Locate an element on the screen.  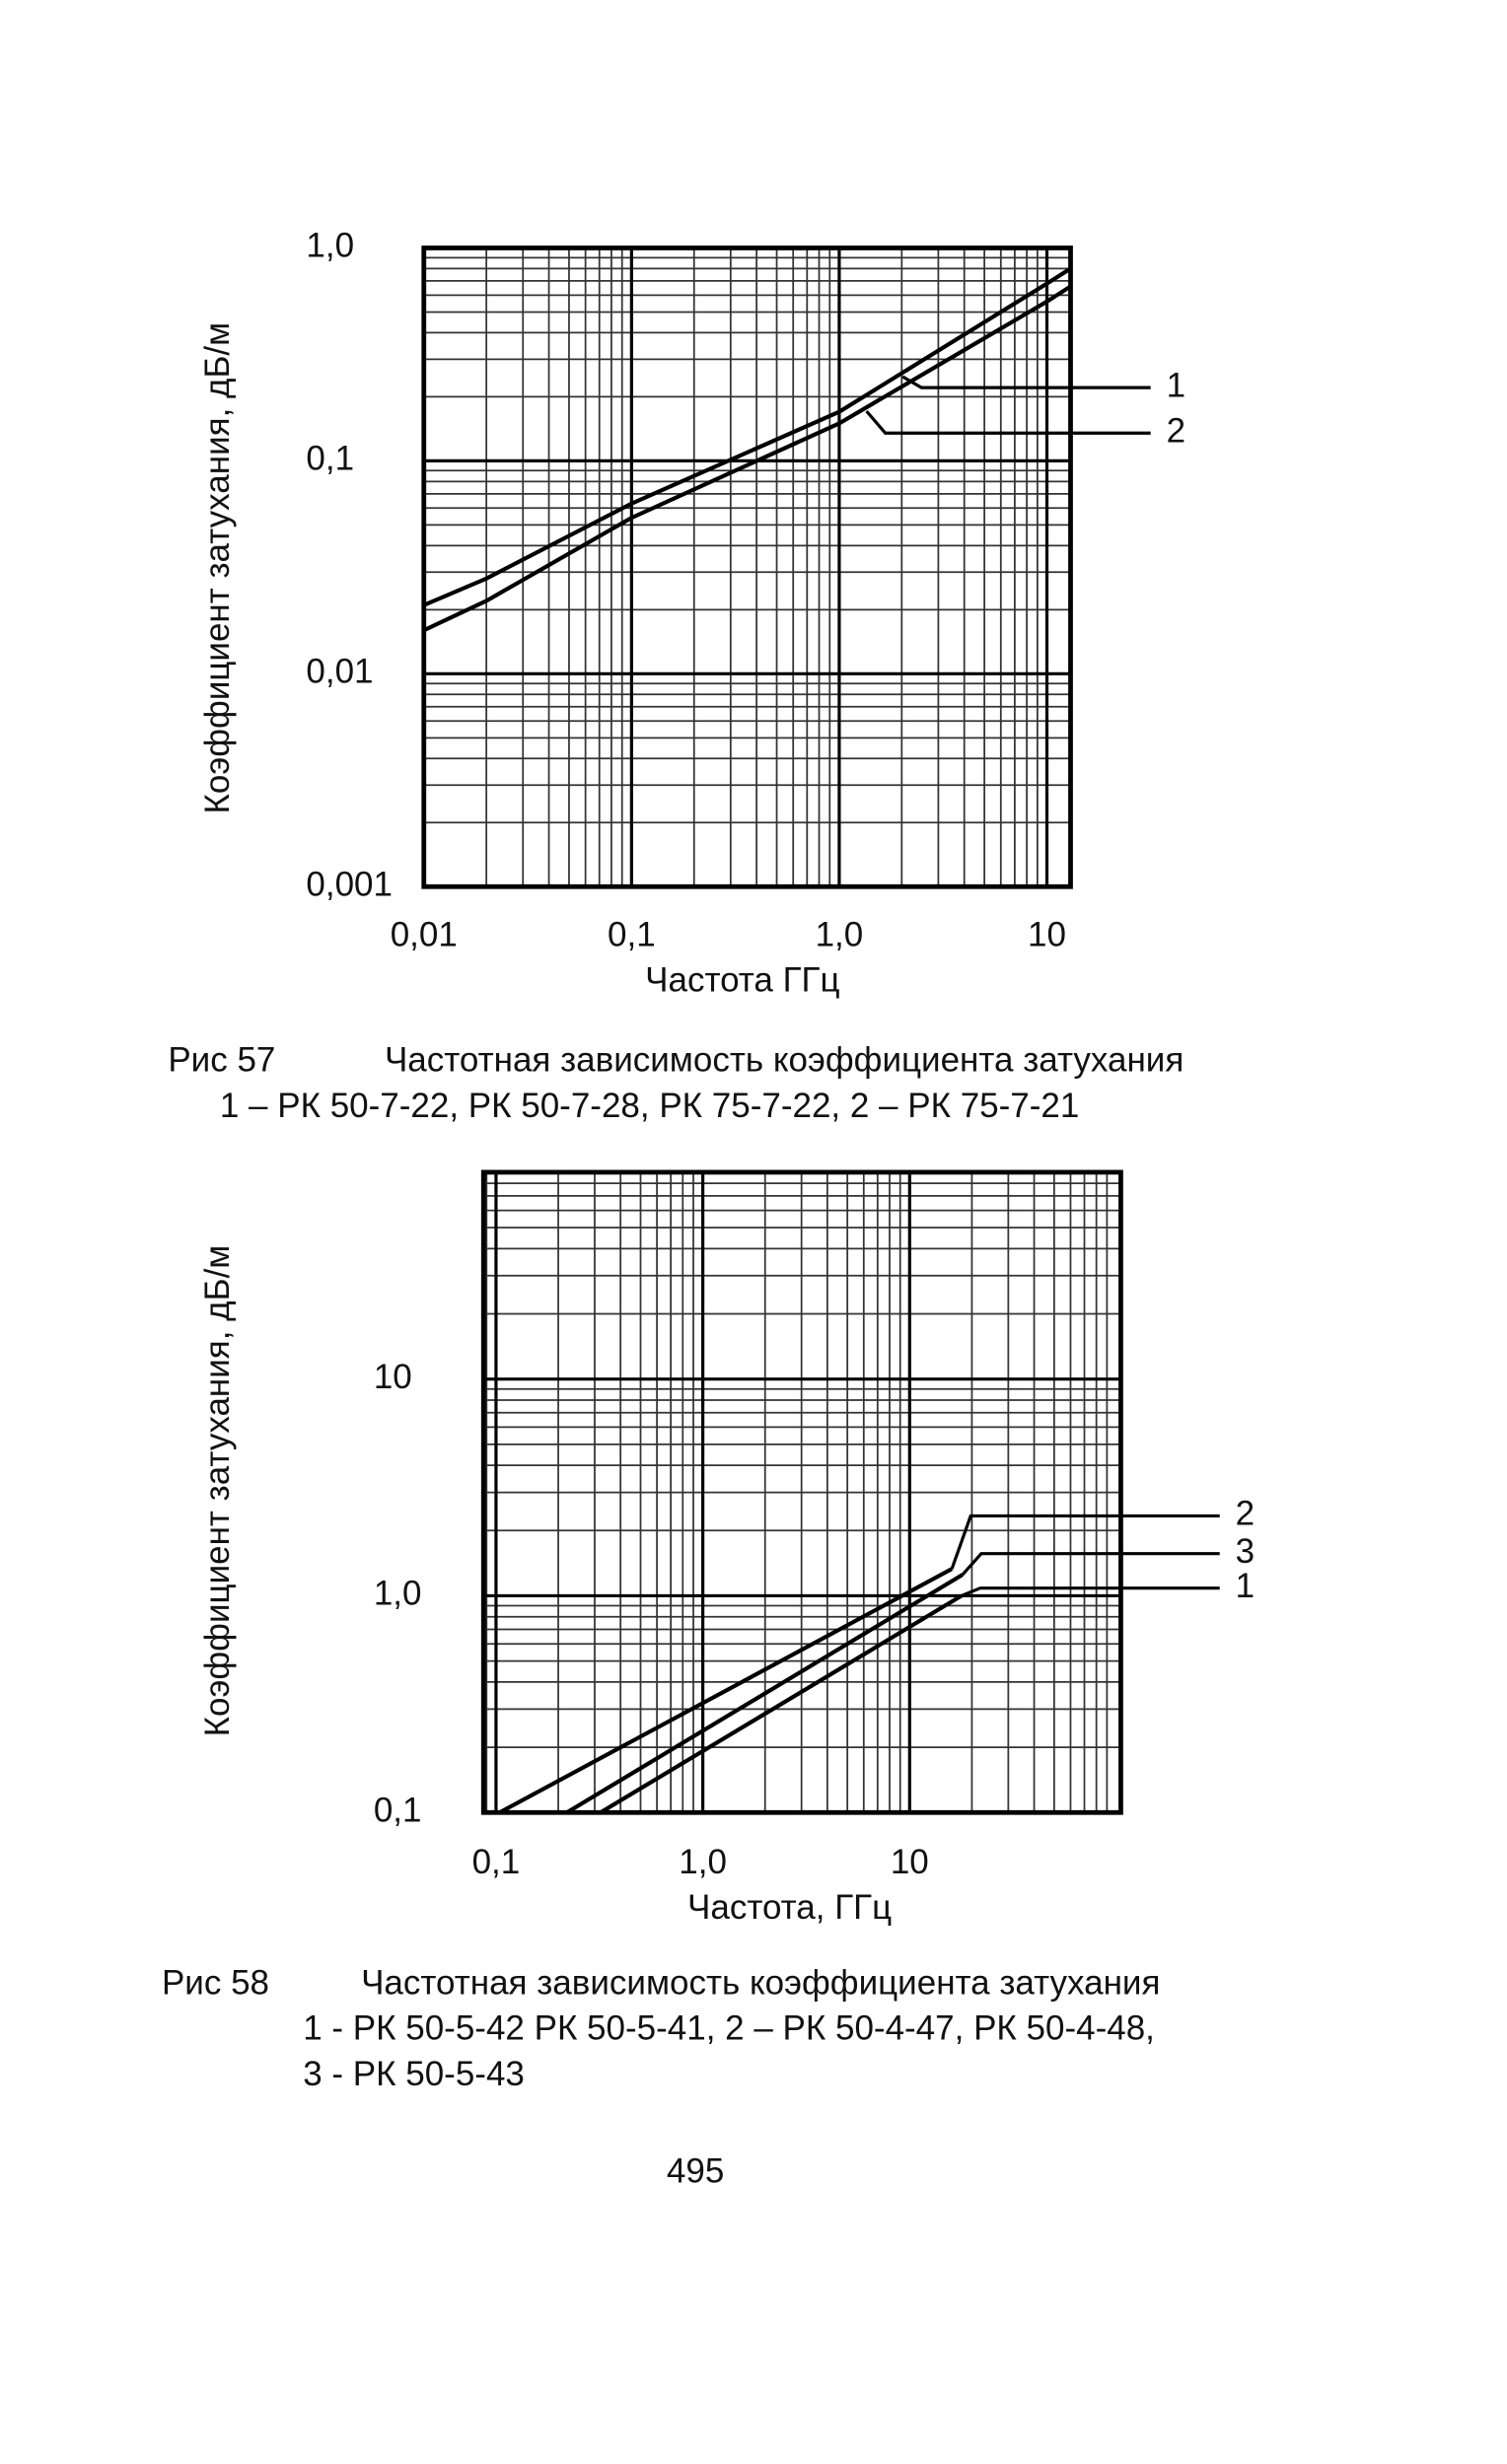
x-axis-label: Частота, ГГц is located at coordinates (789, 1907).